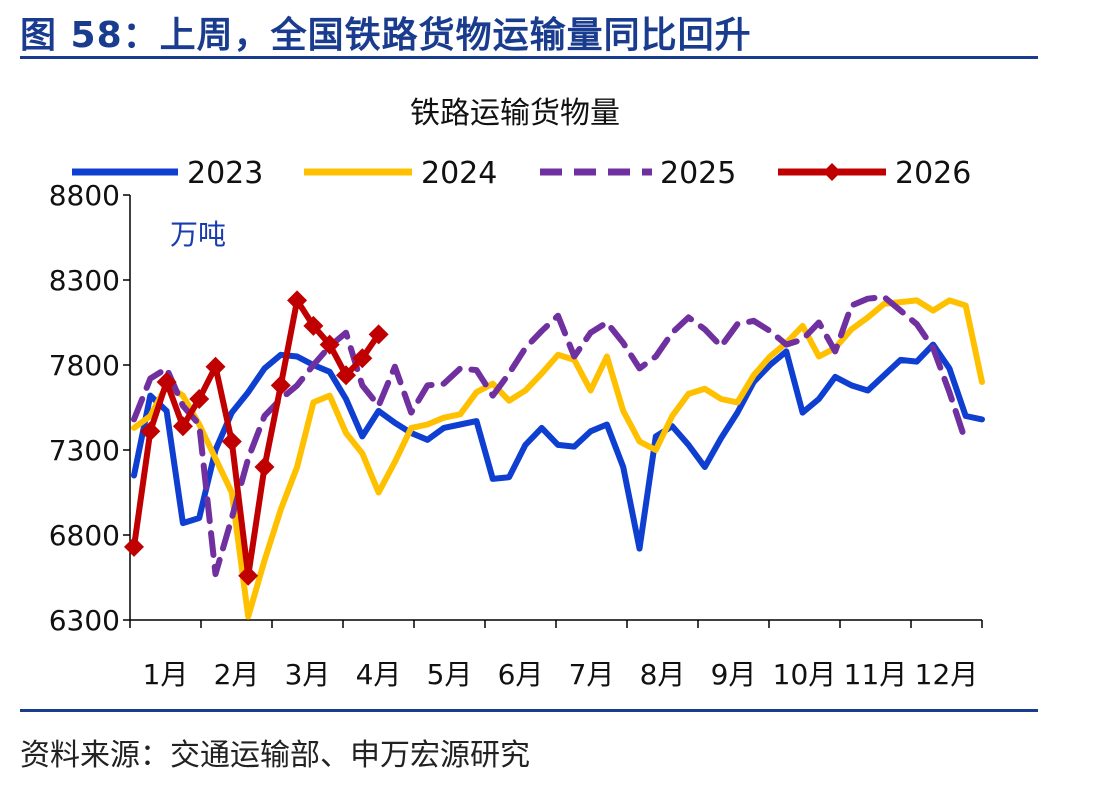  What do you see at coordinates (400, 173) in the screenshot?
I see `legend-item-2024: 2024` at bounding box center [400, 173].